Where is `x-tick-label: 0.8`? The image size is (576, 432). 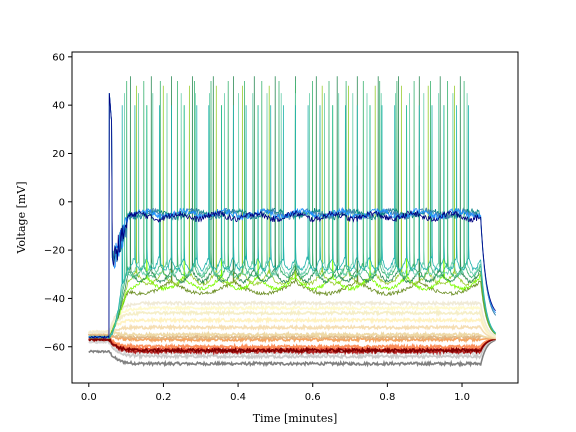
x-tick-label: 0.8 is located at coordinates (387, 397).